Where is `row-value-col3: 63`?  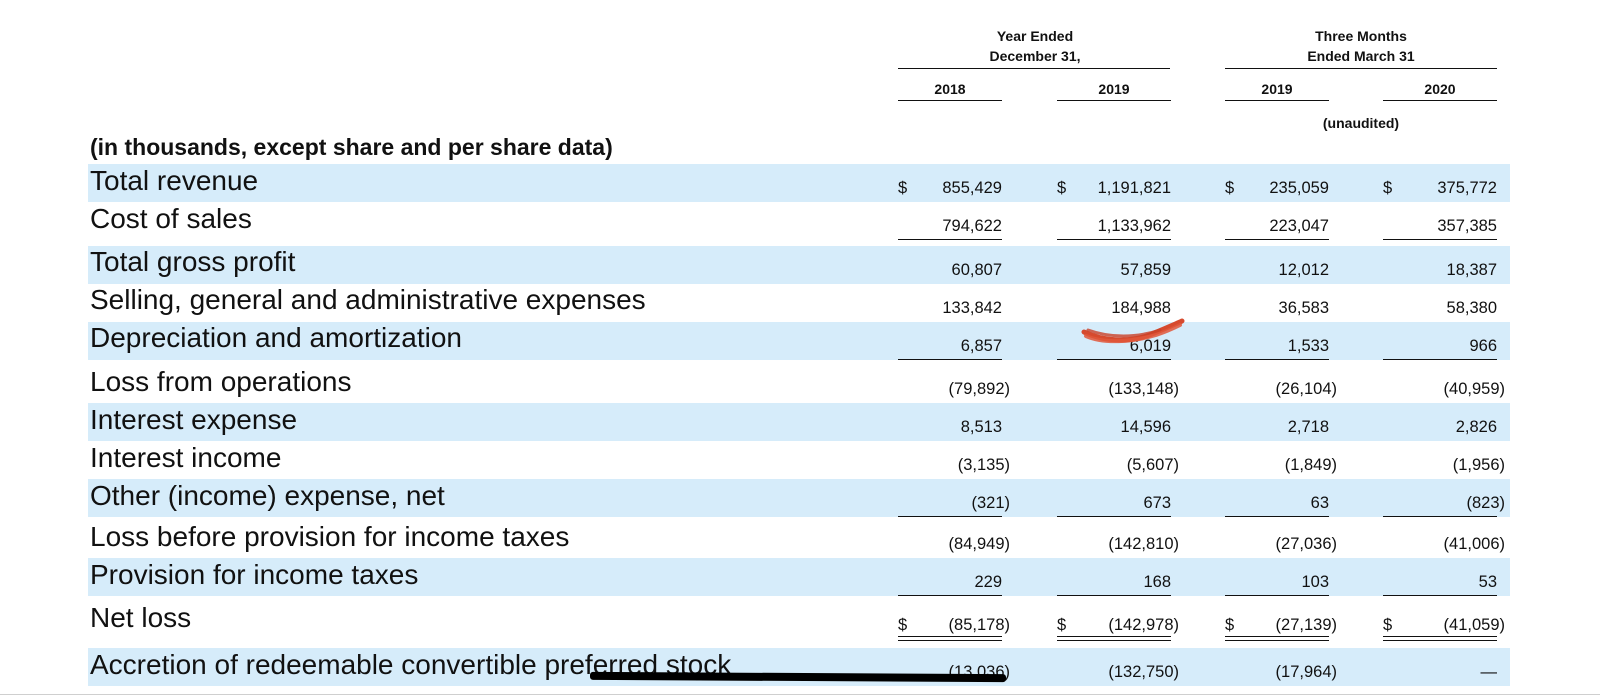
row-value-col3: 63 is located at coordinates (1319, 503).